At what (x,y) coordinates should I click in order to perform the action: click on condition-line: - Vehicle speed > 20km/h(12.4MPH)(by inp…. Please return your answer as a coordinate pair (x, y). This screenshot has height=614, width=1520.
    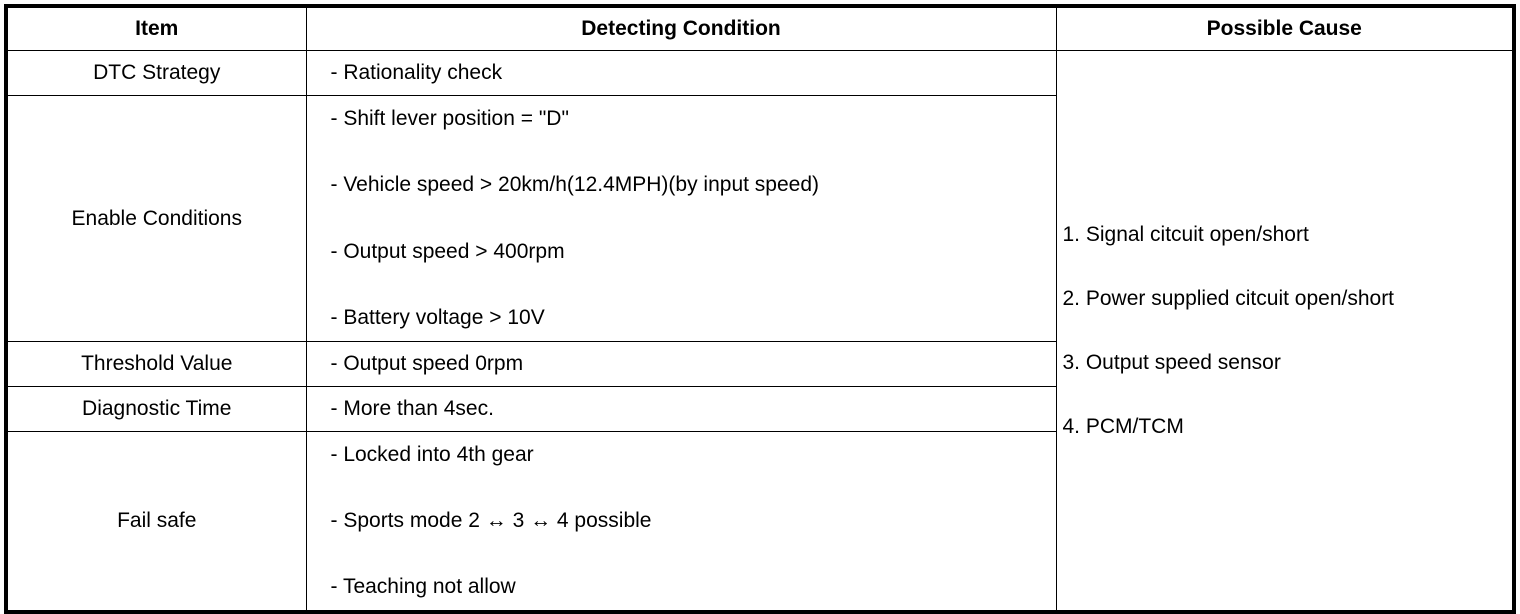
    Looking at the image, I should click on (575, 185).